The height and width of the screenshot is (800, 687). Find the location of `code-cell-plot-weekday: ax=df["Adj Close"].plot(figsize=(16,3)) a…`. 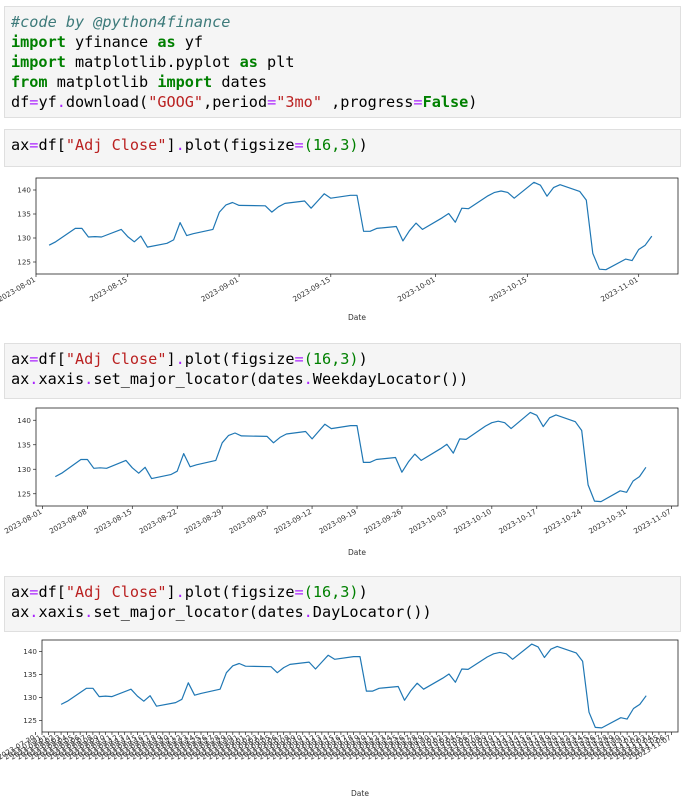

code-cell-plot-weekday: ax=df["Adj Close"].plot(figsize=(16,3)) a… is located at coordinates (342, 371).